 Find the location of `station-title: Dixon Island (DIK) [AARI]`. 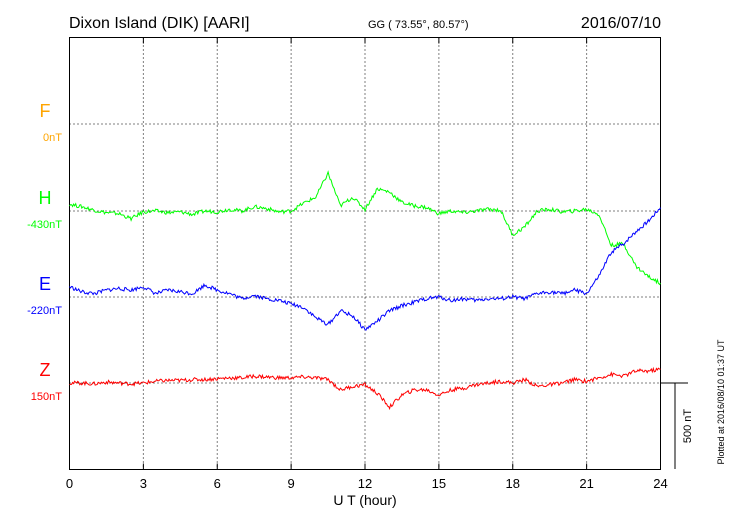

station-title: Dixon Island (DIK) [AARI] is located at coordinates (159, 23).